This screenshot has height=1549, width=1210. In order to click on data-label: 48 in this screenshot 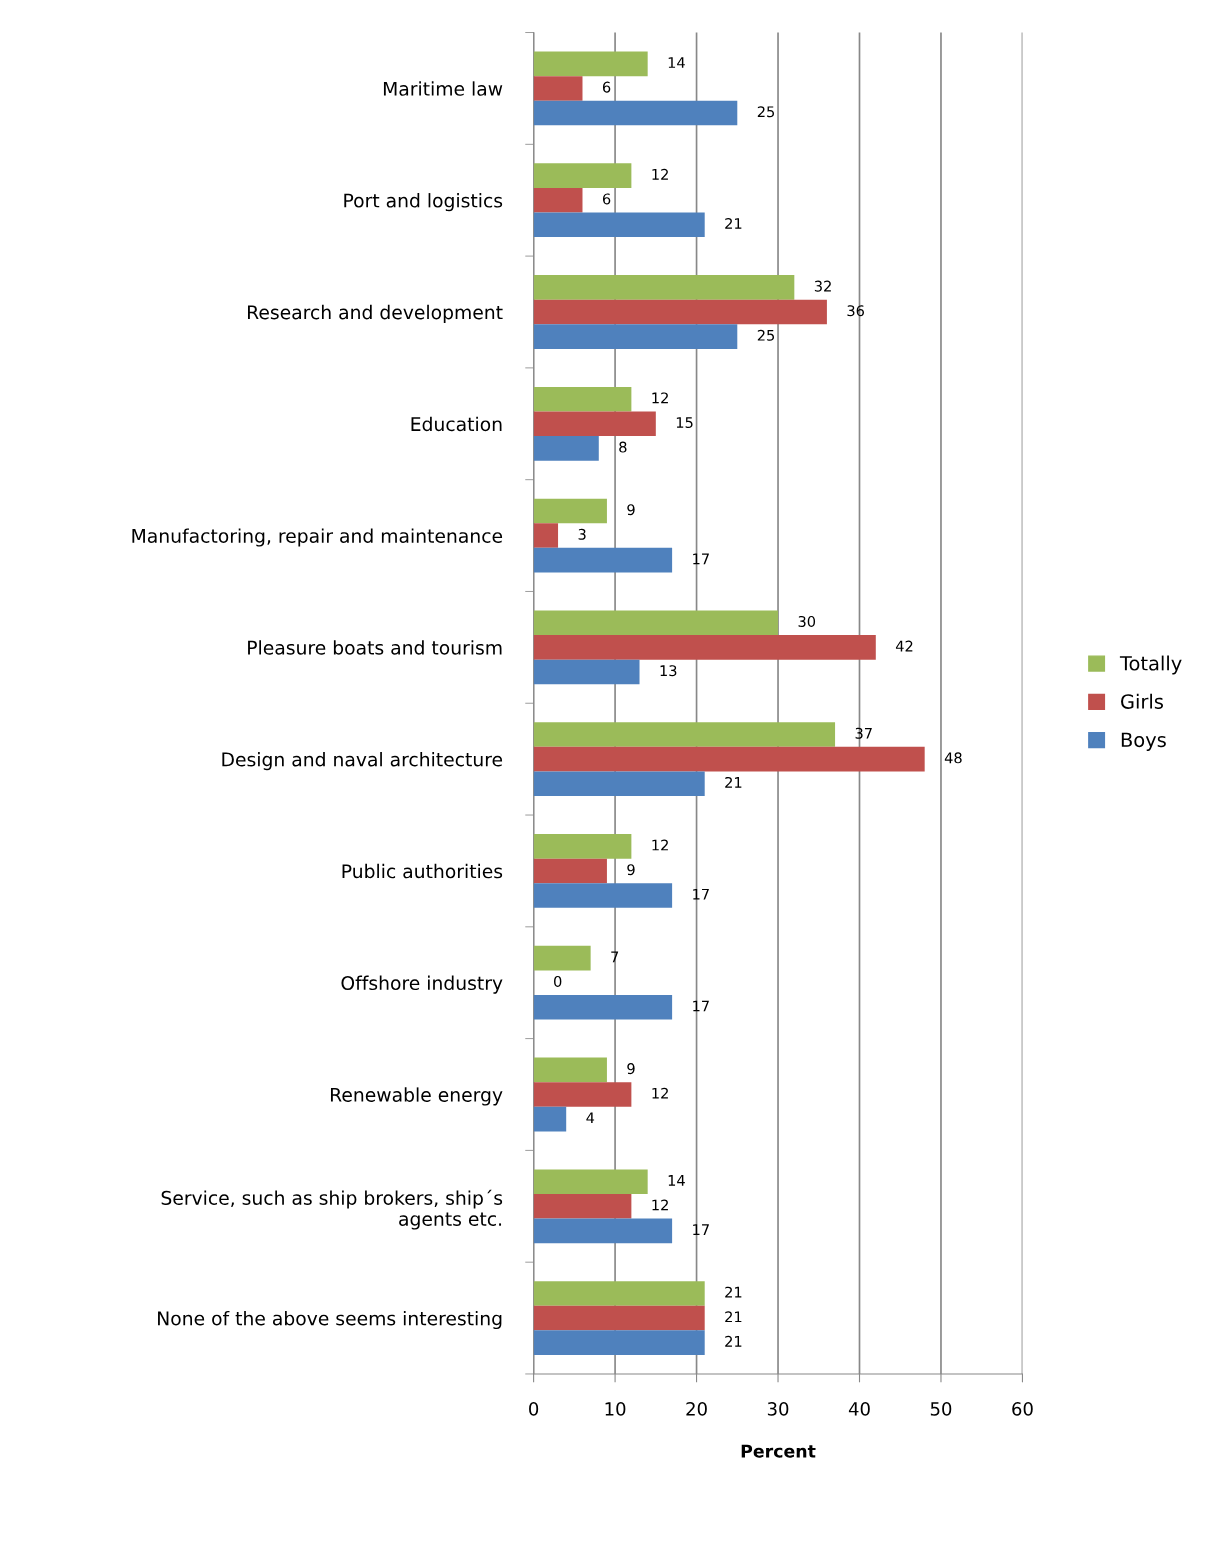, I will do `click(953, 758)`.